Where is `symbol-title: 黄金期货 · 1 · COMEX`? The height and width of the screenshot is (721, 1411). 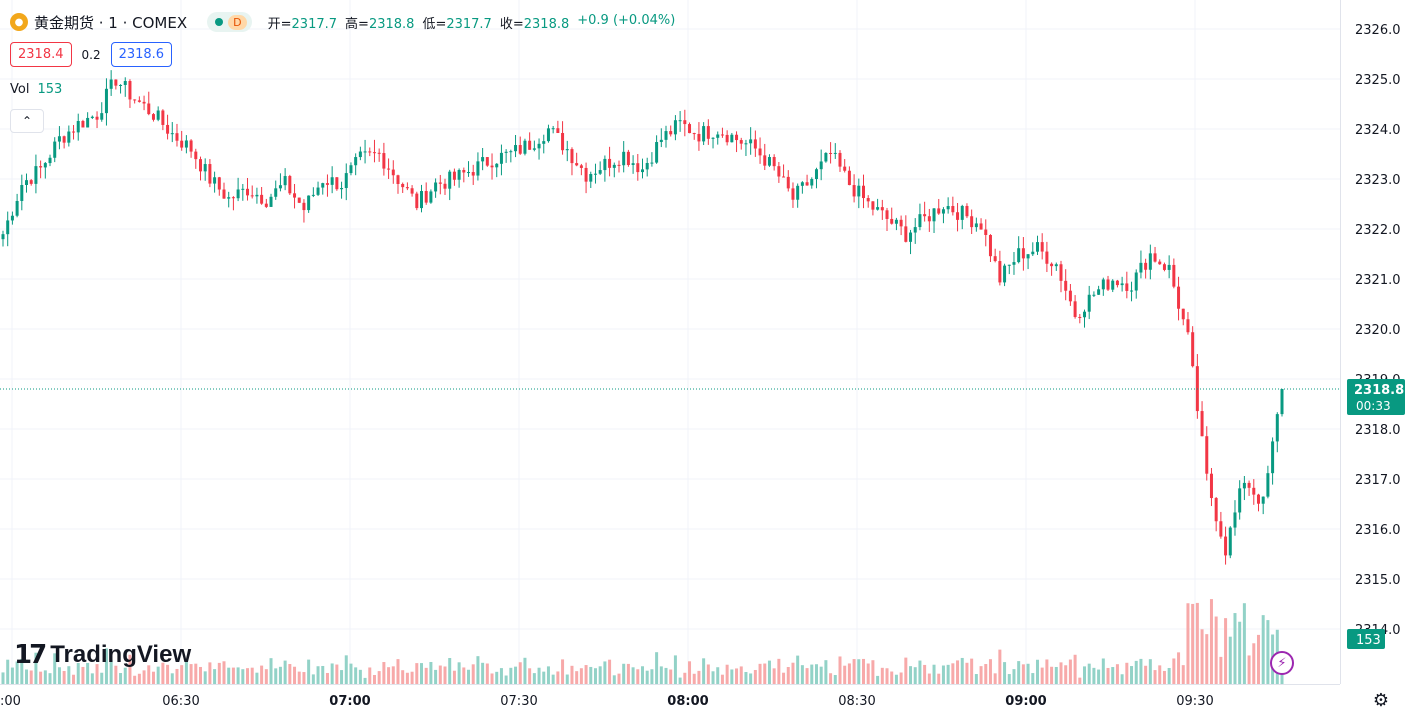 symbol-title: 黄金期货 · 1 · COMEX is located at coordinates (111, 22).